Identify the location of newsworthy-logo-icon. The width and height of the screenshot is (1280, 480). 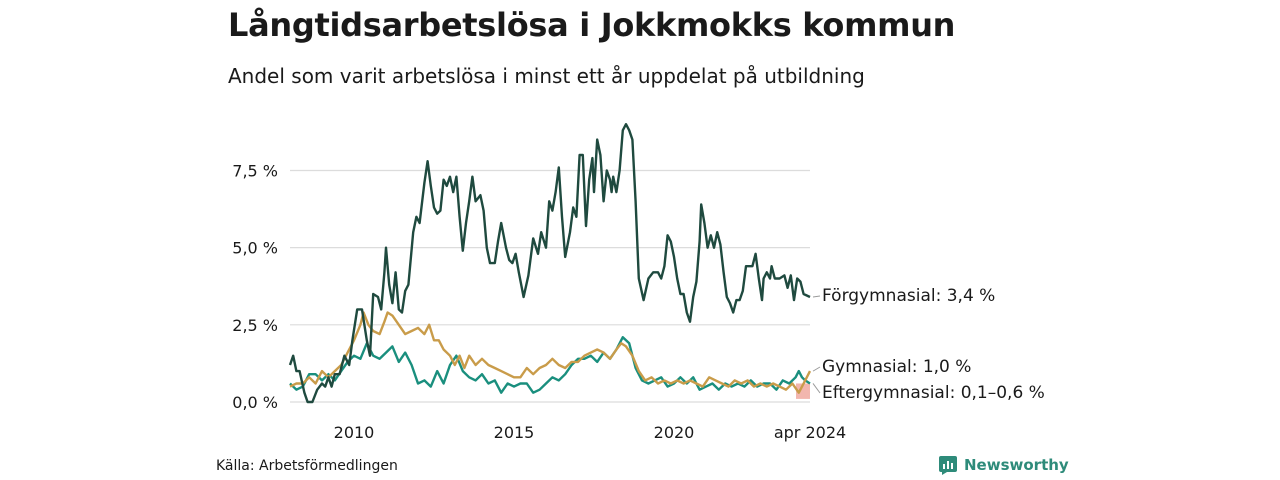
(948, 465).